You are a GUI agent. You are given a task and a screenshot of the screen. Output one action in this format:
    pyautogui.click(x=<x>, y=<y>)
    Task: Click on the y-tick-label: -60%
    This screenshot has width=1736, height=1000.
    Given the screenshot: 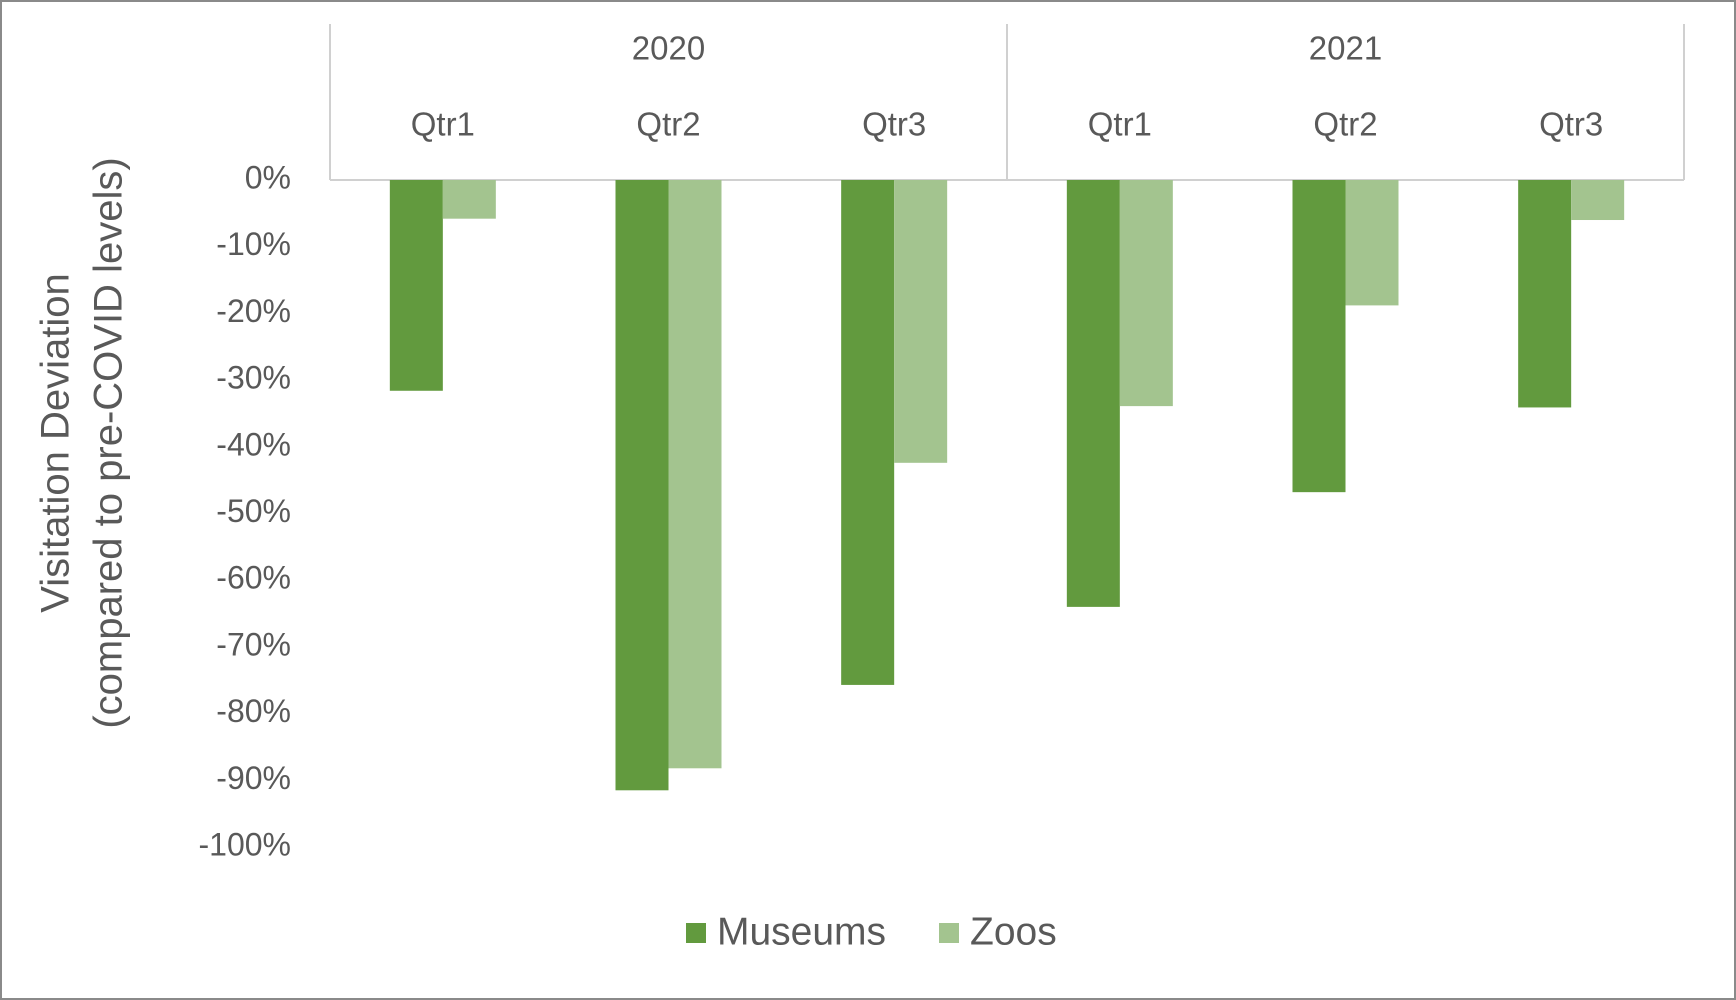 What is the action you would take?
    pyautogui.click(x=253, y=578)
    